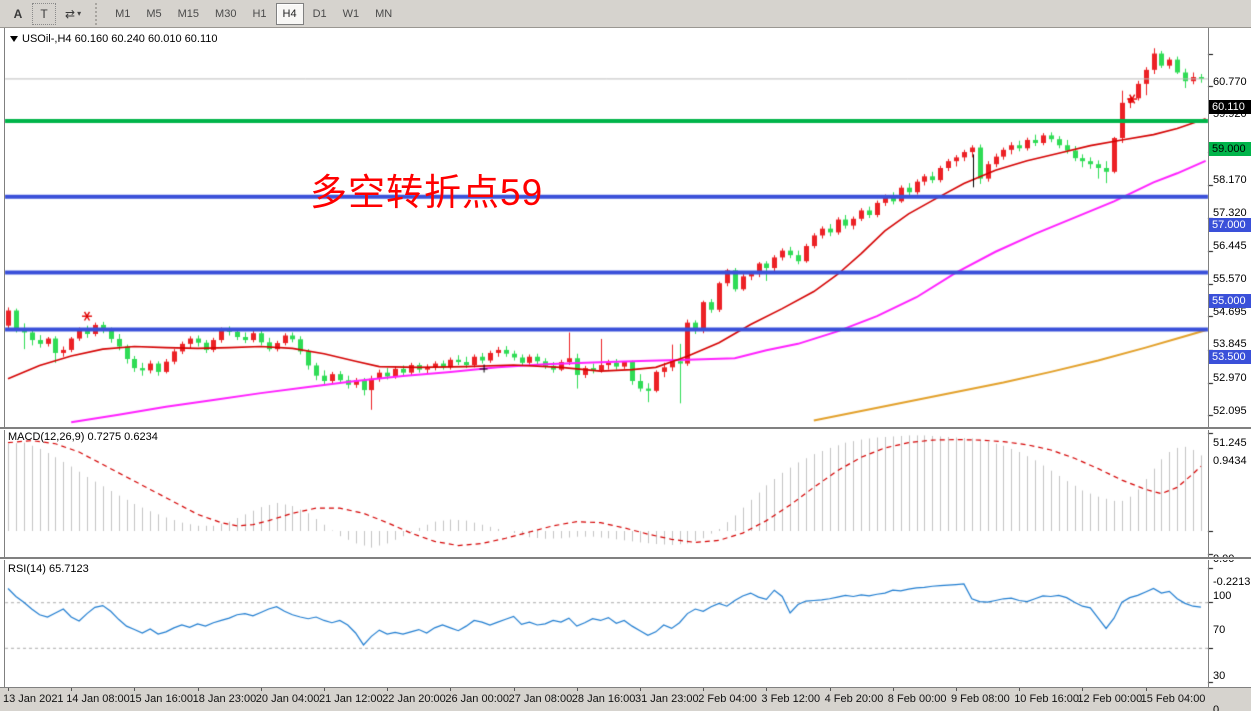 The width and height of the screenshot is (1251, 711). I want to click on hline-price-badge: 59.000, so click(1230, 149).